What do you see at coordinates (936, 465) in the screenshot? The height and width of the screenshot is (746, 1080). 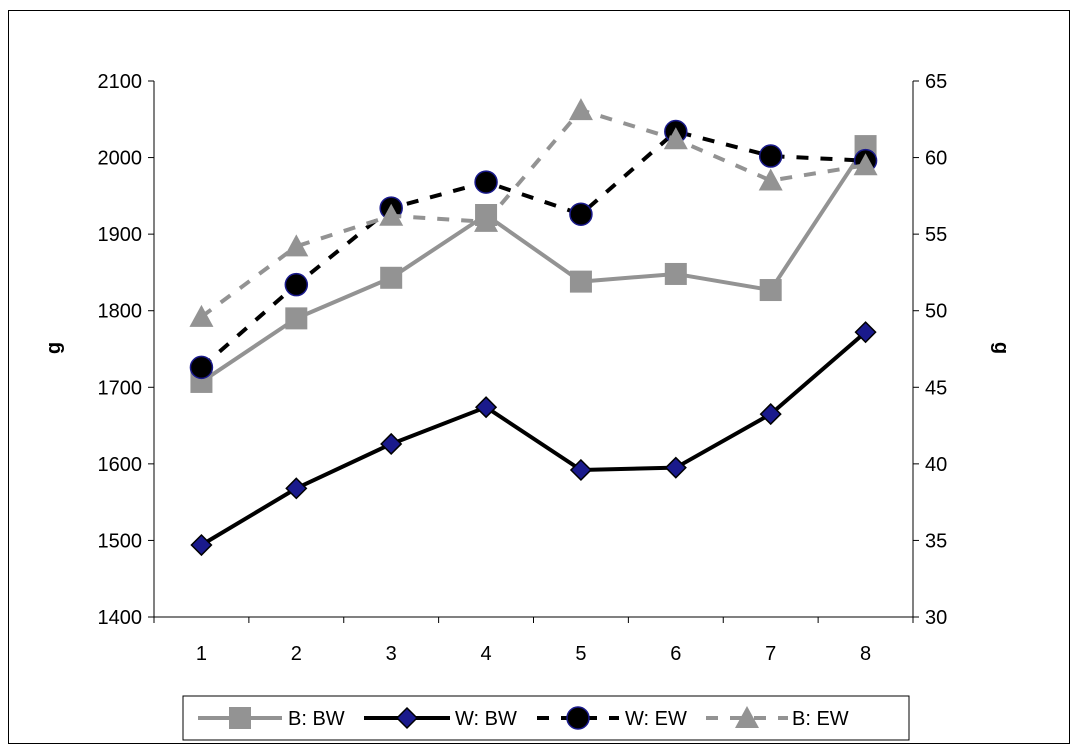 I see `y-right-tick-label: 40` at bounding box center [936, 465].